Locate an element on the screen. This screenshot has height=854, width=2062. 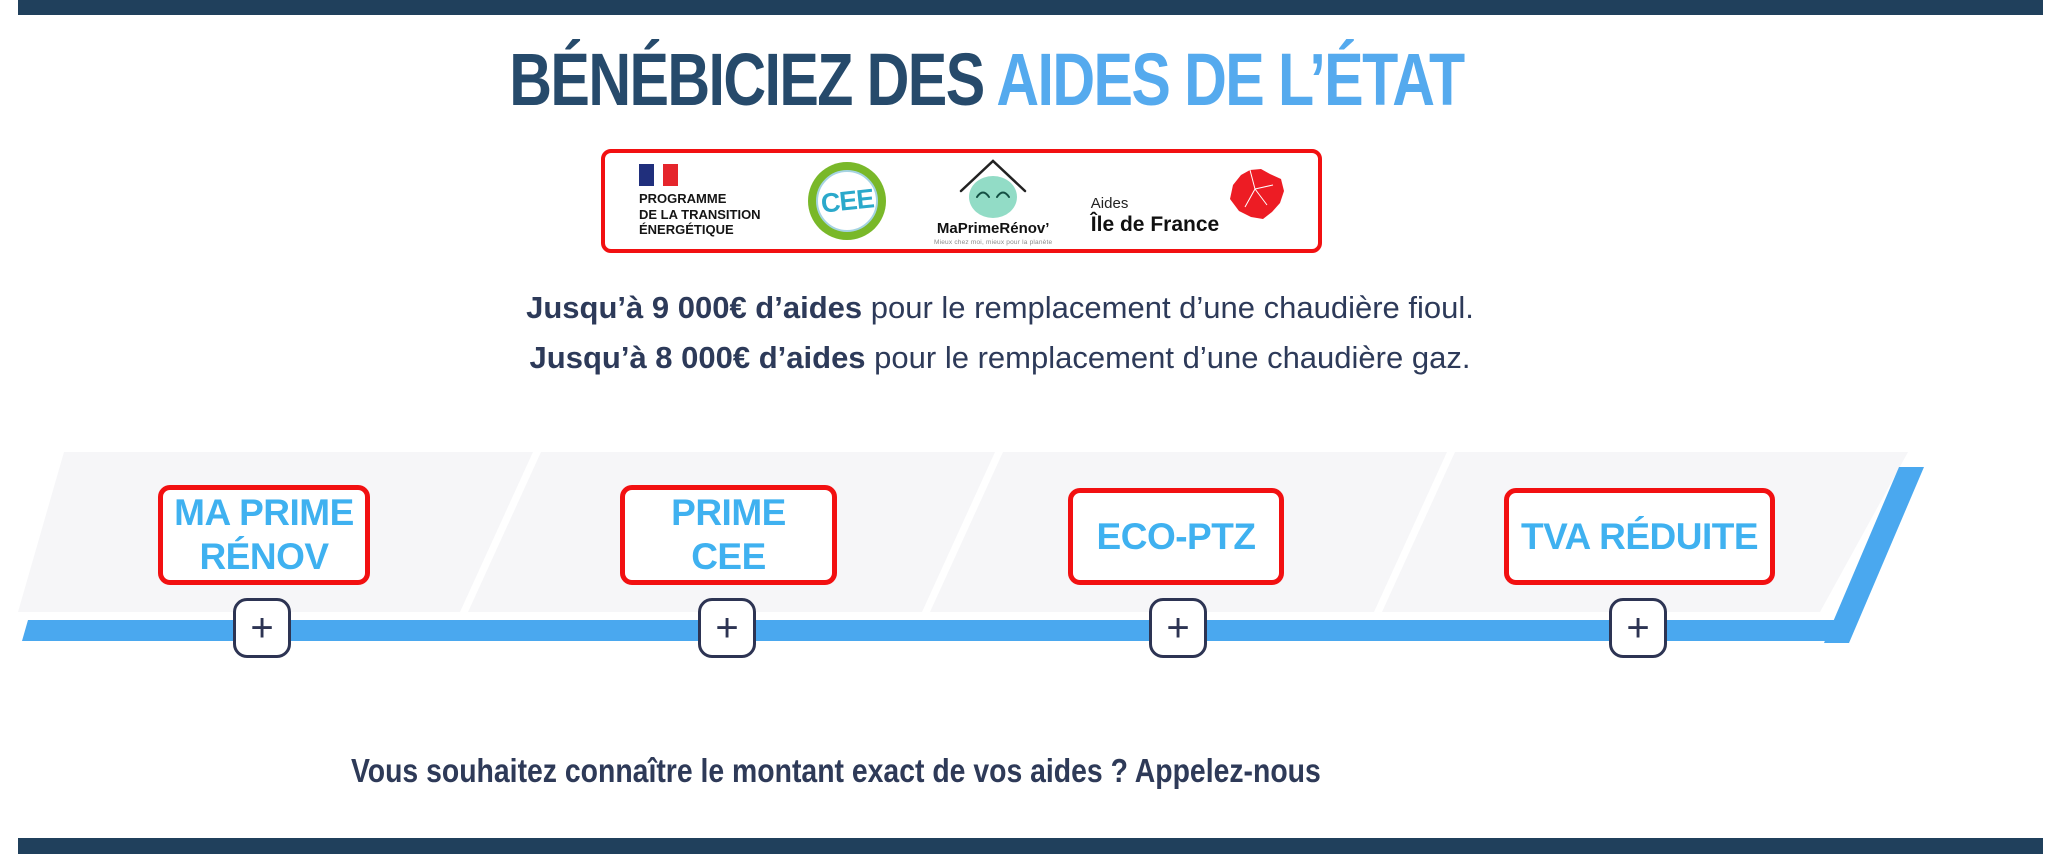
cee-label: CEE is located at coordinates (847, 200).